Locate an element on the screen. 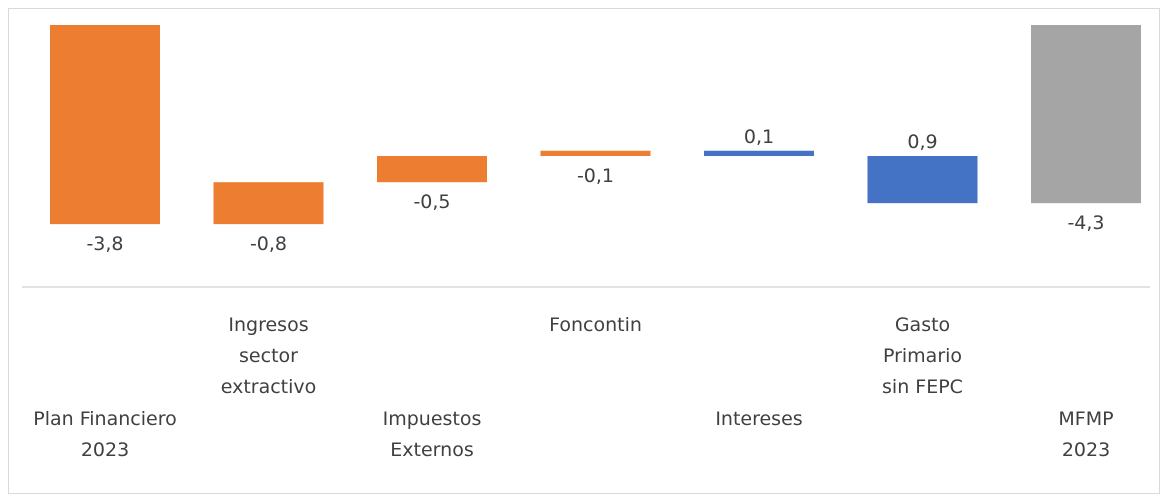 This screenshot has height=504, width=1170. category-label-2-line-3: extractivo is located at coordinates (269, 387).